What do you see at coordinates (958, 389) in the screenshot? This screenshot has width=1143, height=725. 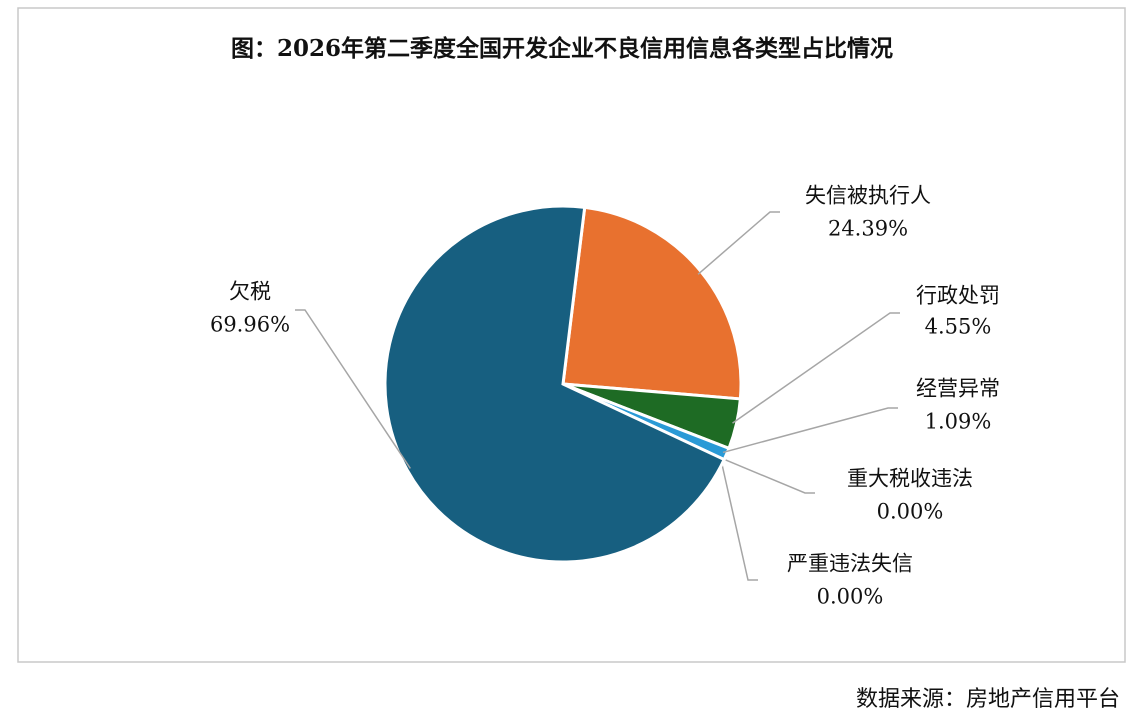 I see `category-label: 经营异常` at bounding box center [958, 389].